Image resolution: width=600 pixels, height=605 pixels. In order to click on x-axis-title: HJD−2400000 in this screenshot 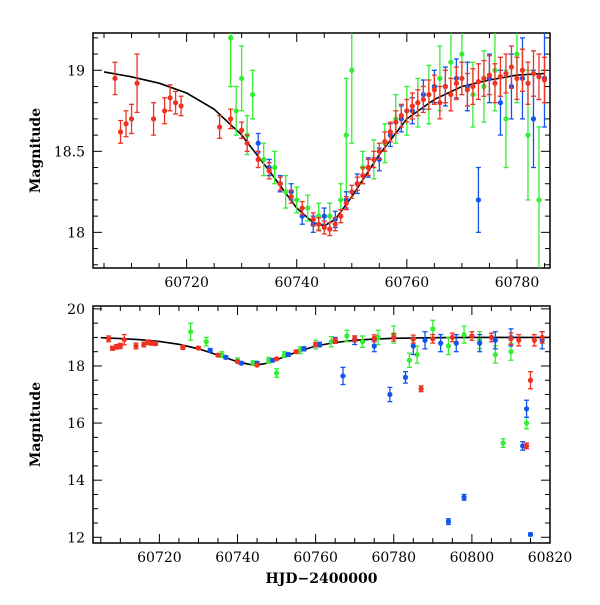, I will do `click(322, 579)`.